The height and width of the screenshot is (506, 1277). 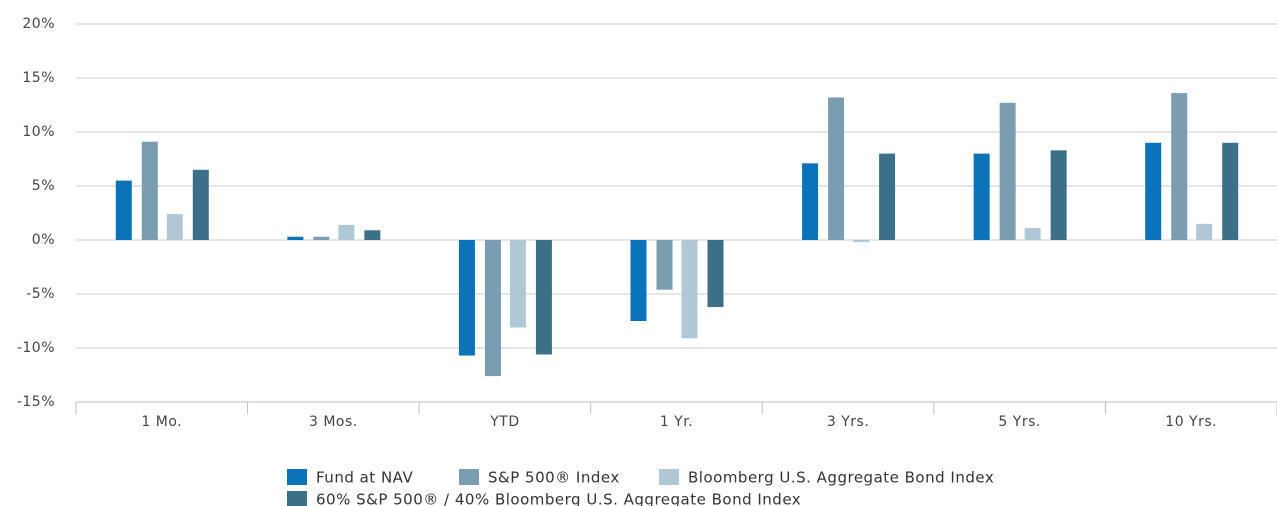 I want to click on y-tick-label: -15%, so click(x=36, y=402).